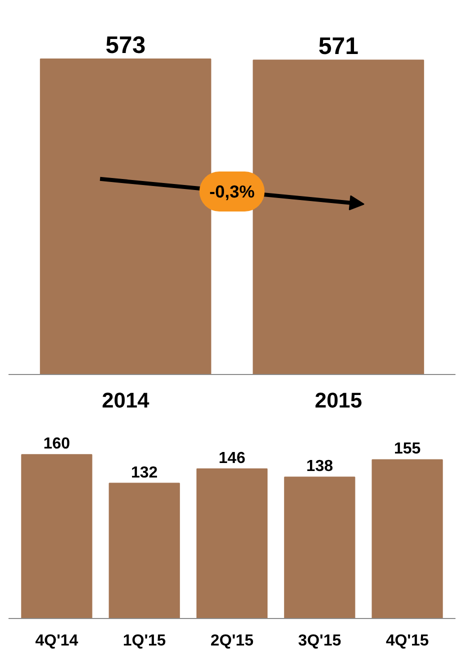  Describe the element at coordinates (338, 46) in the screenshot. I see `data-label: 571` at that location.